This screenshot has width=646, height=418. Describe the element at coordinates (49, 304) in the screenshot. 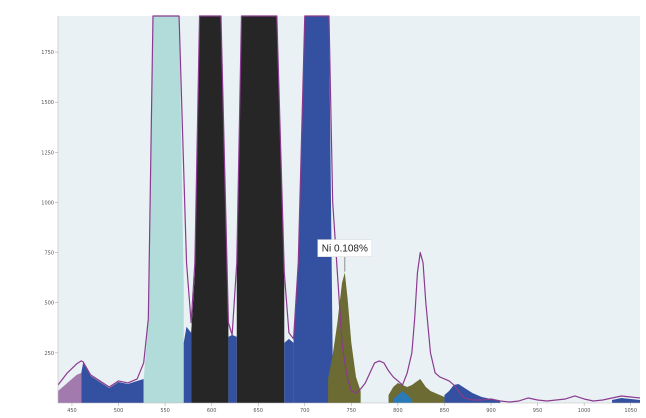

I see `y-tick-label: 500` at that location.